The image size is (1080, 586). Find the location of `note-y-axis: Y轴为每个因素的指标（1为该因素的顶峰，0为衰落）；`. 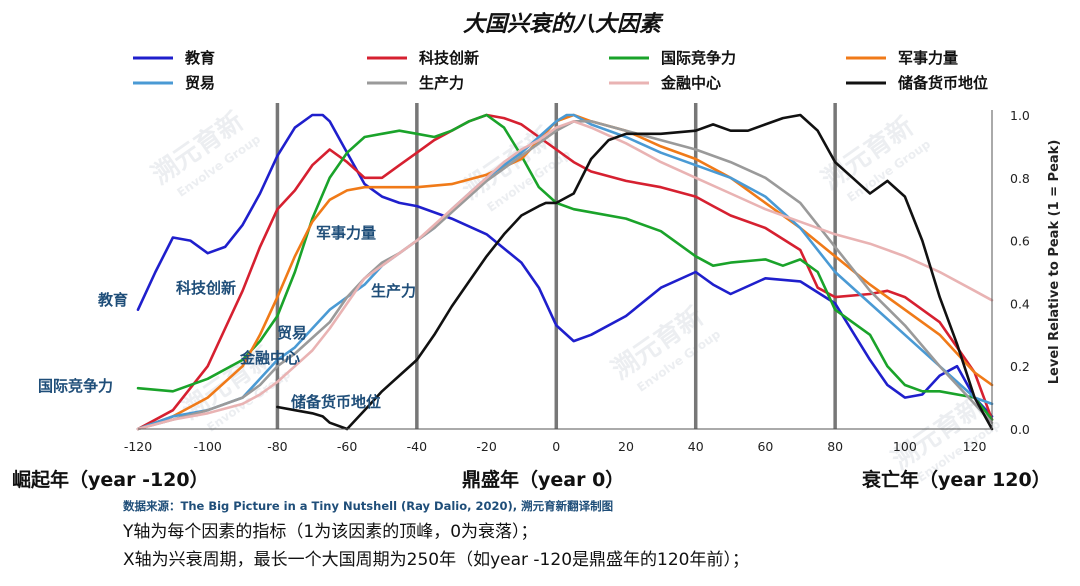

note-y-axis: Y轴为每个因素的指标（1为该因素的顶峰，0为衰落）； is located at coordinates (330, 532).